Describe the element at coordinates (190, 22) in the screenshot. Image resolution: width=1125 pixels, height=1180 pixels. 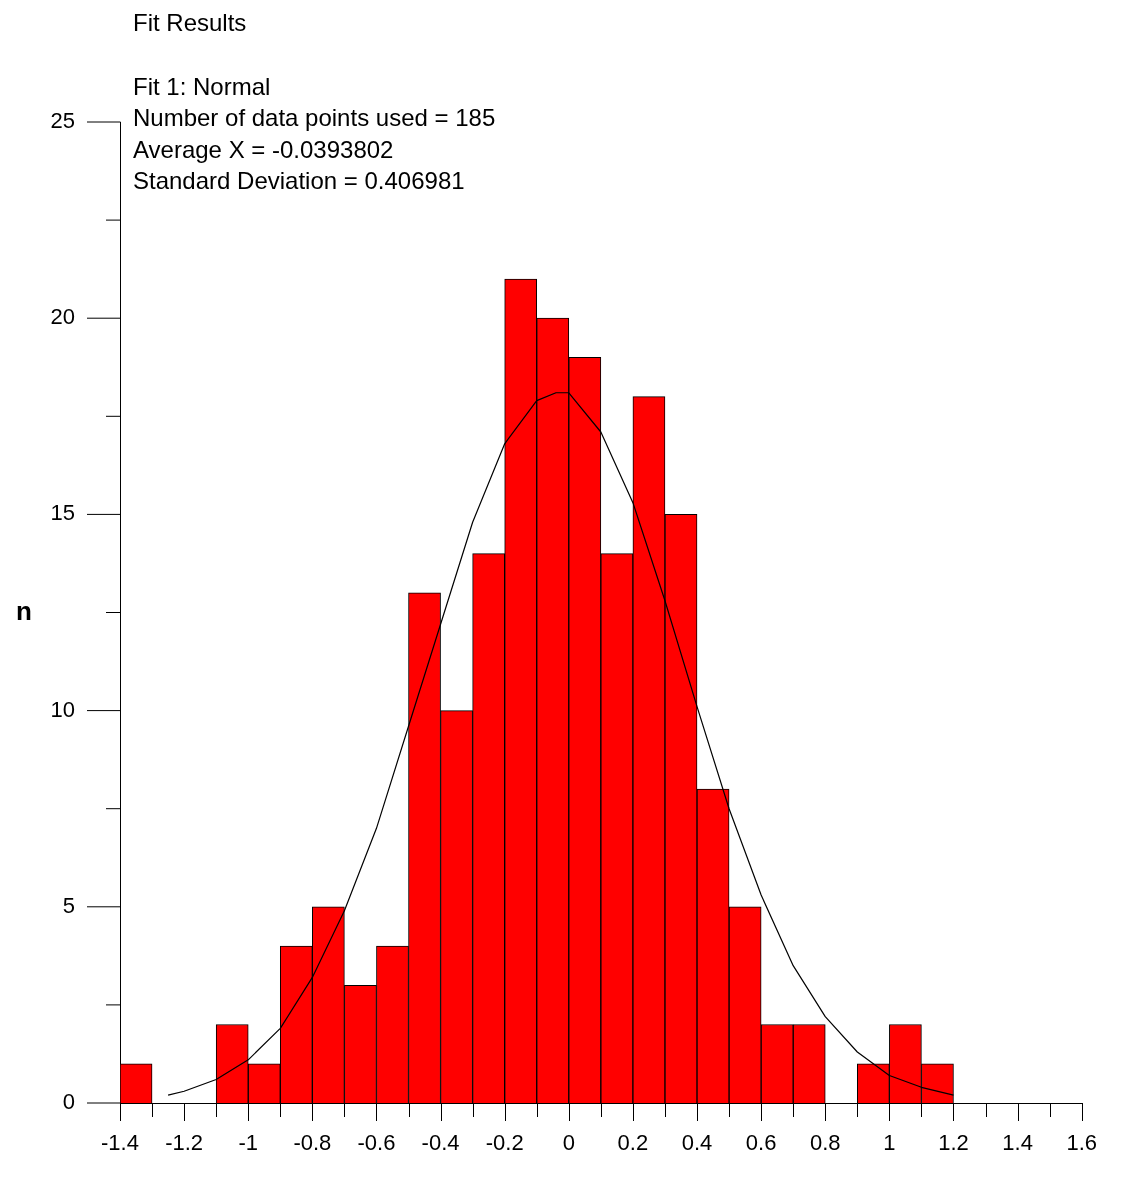
I see `chart-title: Fit Results` at that location.